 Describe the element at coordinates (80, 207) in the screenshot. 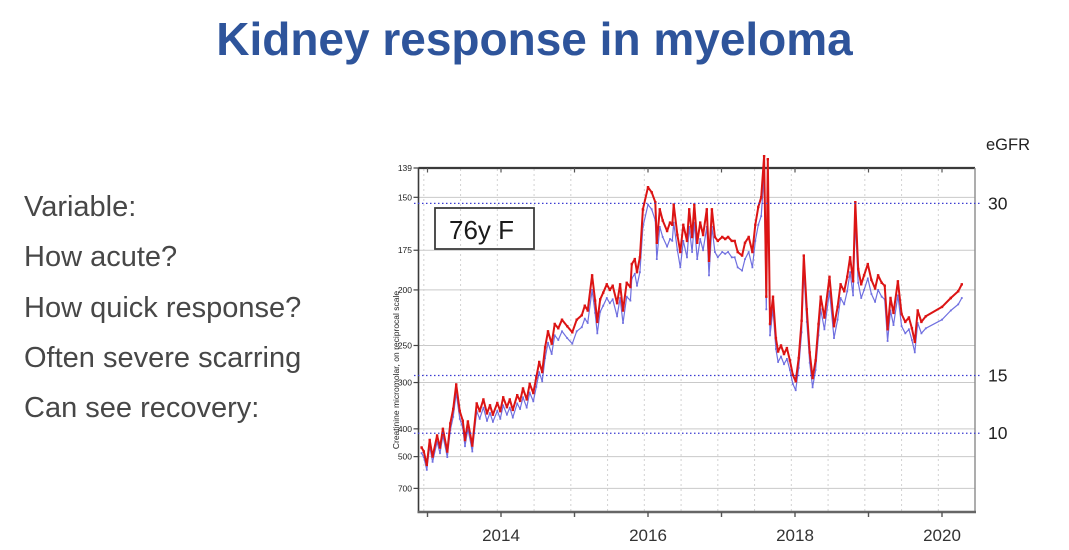

I see `bullet-line: Variable:` at that location.